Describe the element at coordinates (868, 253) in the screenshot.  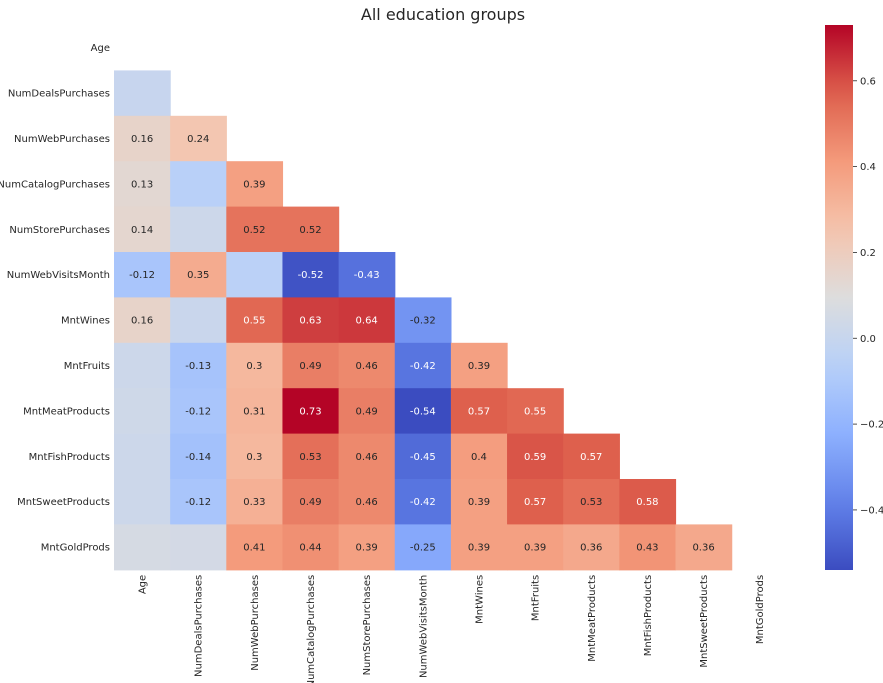
I see `colorbar-tick-label: 0.2` at that location.